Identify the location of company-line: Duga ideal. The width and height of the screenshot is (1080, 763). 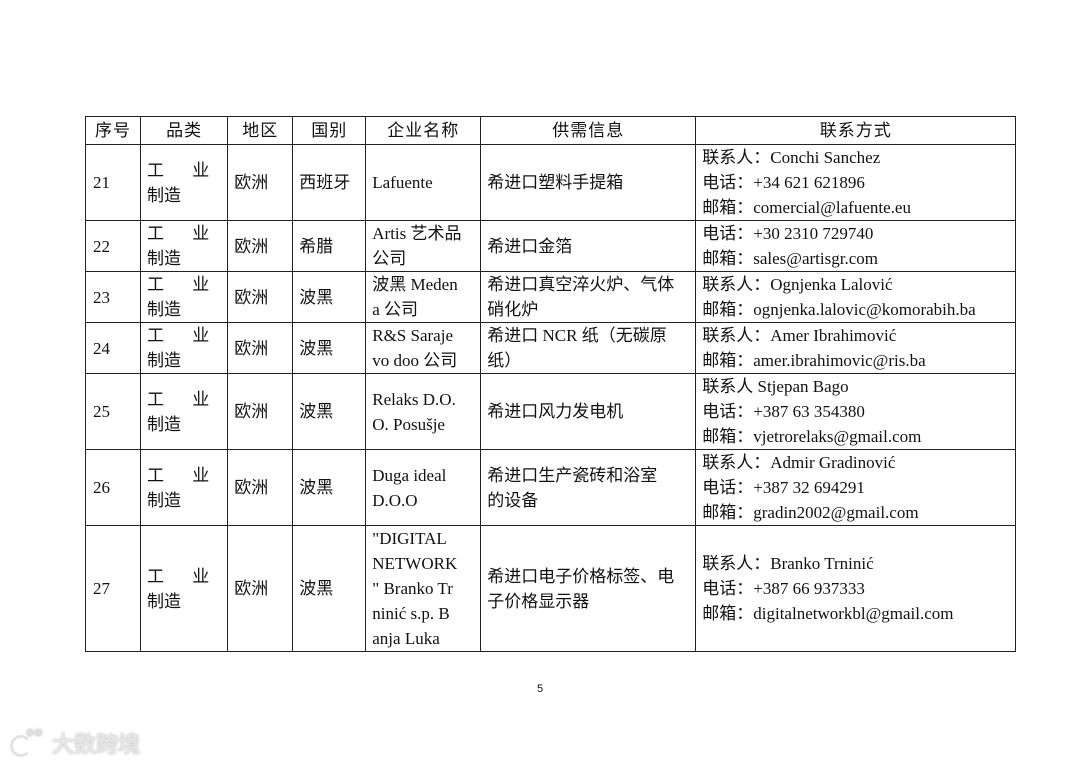
(409, 475).